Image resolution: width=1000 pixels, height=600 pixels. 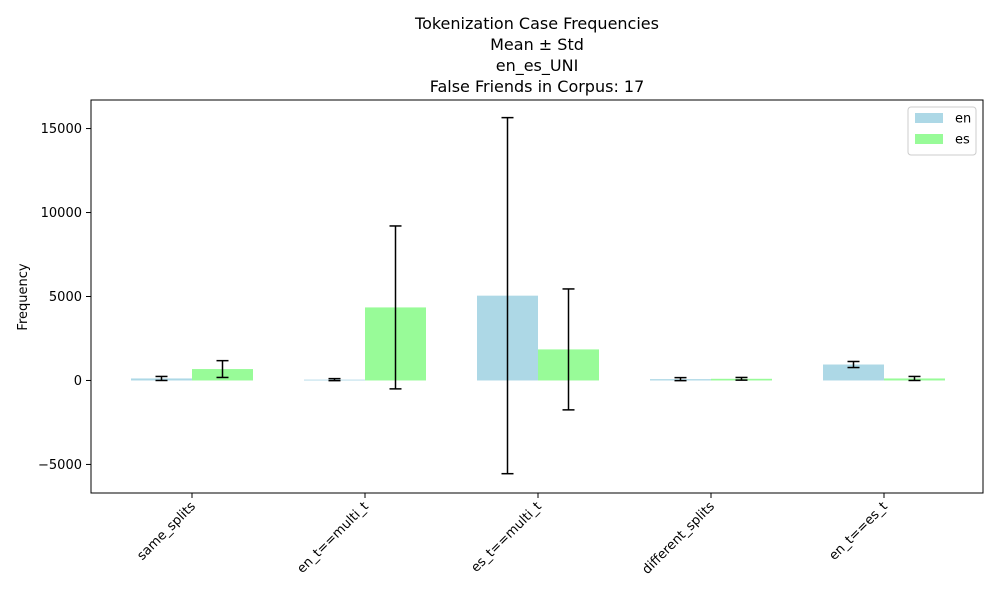 I want to click on x-tick-label-en_t==es_t: en_t==es_t, so click(x=858, y=531).